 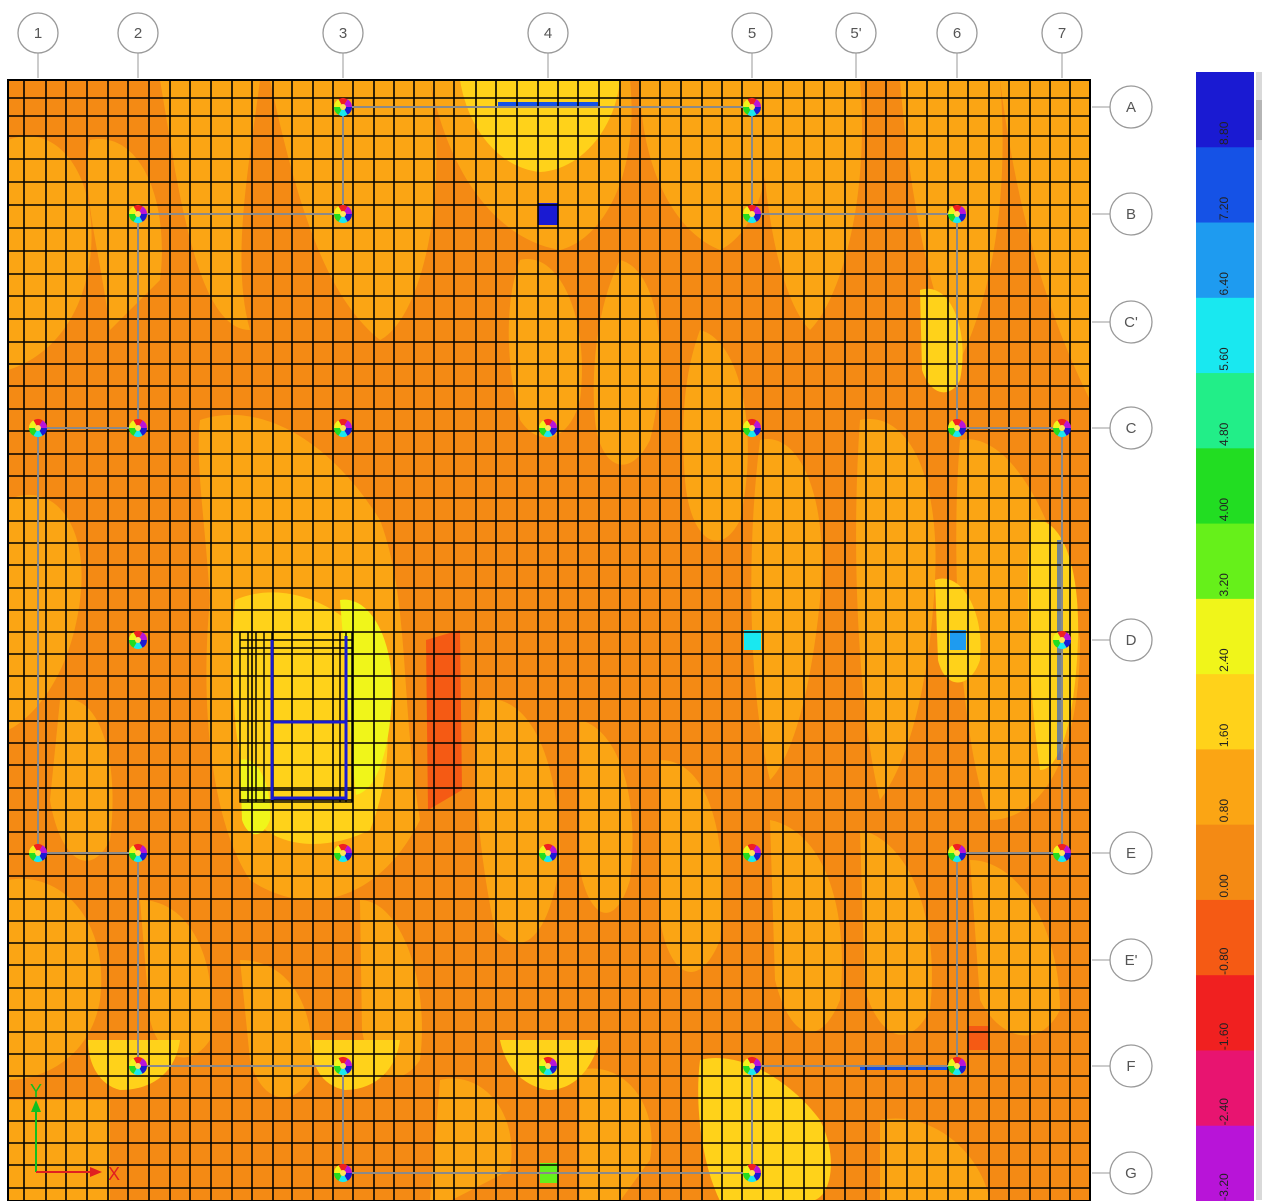 What do you see at coordinates (1131, 214) in the screenshot?
I see `row-bubble-label: B` at bounding box center [1131, 214].